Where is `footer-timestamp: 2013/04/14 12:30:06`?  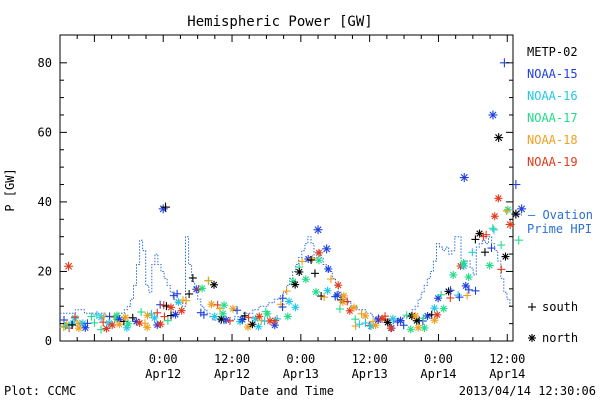
footer-timestamp: 2013/04/14 12:30:06 is located at coordinates (527, 391).